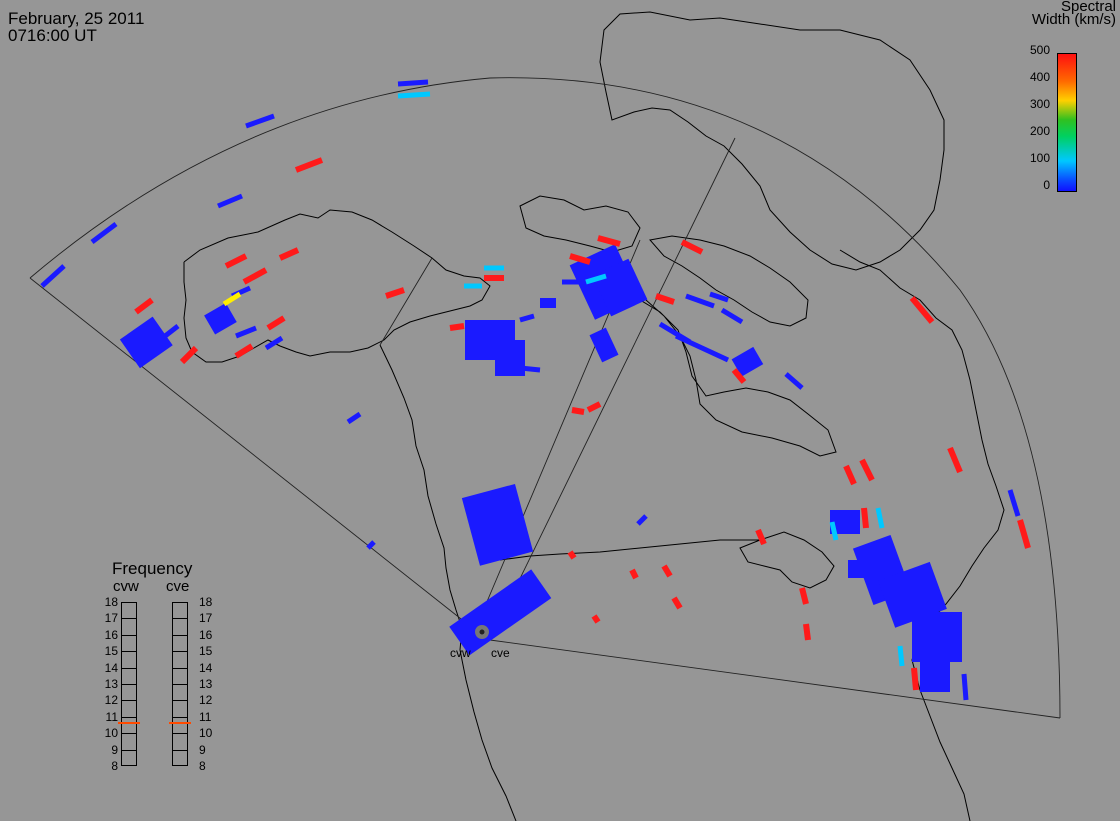 This screenshot has height=821, width=1120. I want to click on frequency-tick-left: 15, so click(111, 651).